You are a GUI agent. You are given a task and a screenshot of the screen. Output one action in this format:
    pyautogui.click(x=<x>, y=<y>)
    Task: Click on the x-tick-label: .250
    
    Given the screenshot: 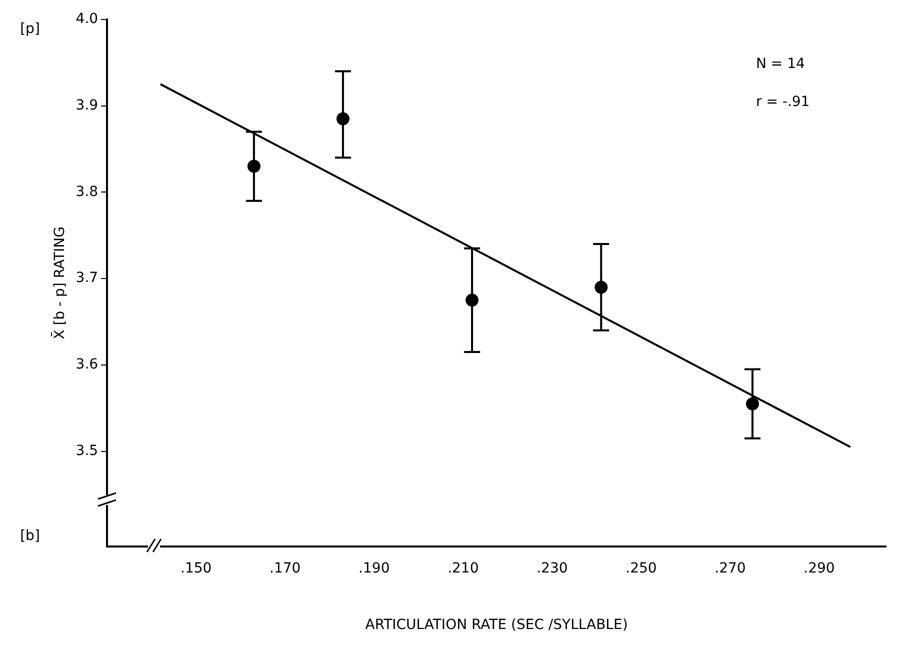 What is the action you would take?
    pyautogui.click(x=641, y=568)
    